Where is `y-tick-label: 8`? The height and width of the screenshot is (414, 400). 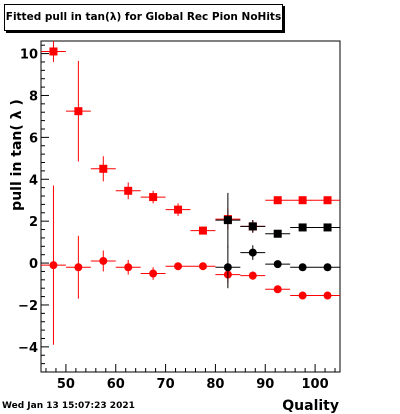 y-tick-label: 8 is located at coordinates (33, 96).